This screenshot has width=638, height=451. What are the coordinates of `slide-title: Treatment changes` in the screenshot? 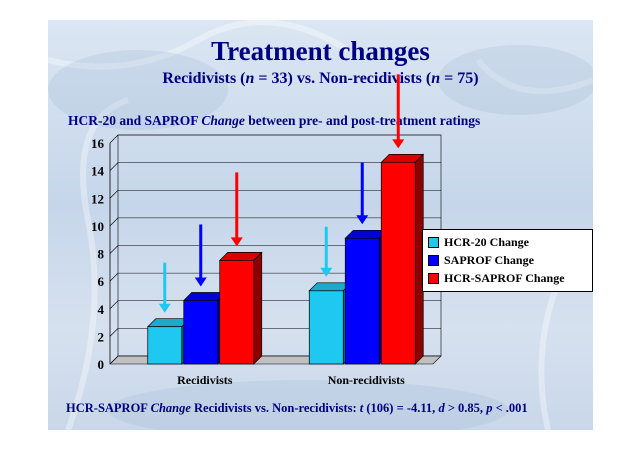 It's located at (320, 51).